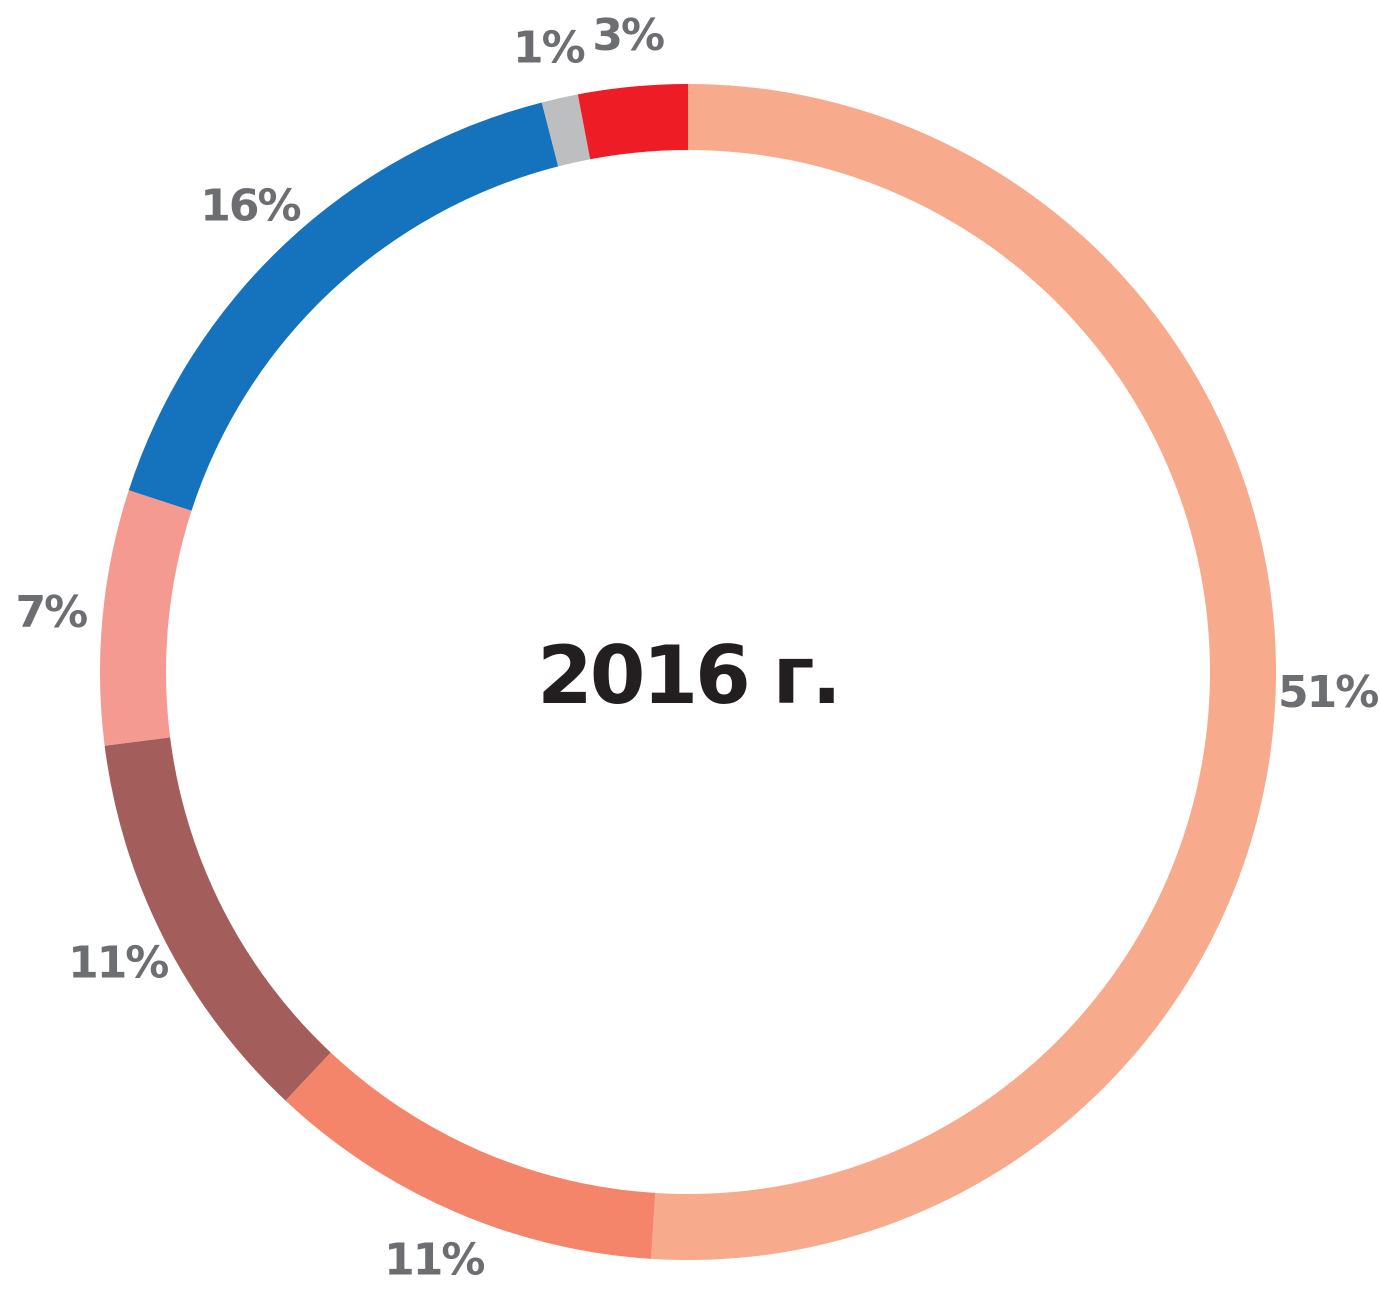 Image resolution: width=1380 pixels, height=1299 pixels. Describe the element at coordinates (250, 205) in the screenshot. I see `slice-label-5: 16%` at that location.